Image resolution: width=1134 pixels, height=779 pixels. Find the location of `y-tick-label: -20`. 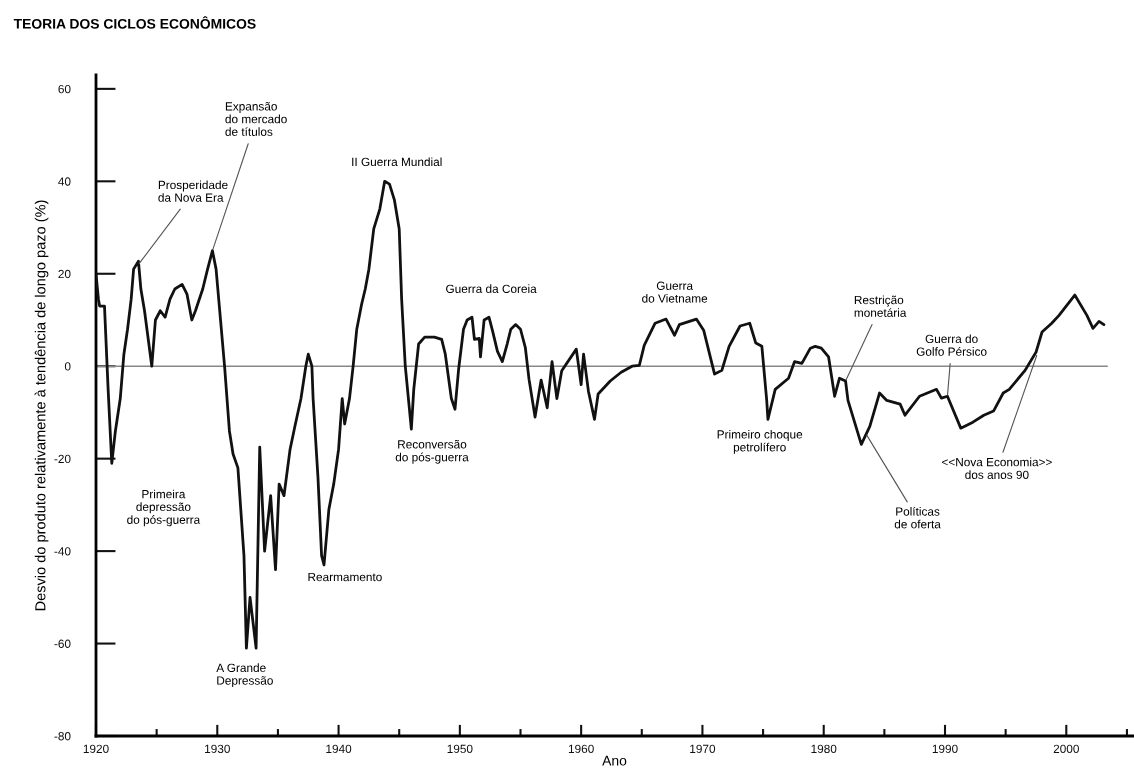

y-tick-label: -20 is located at coordinates (62, 459).